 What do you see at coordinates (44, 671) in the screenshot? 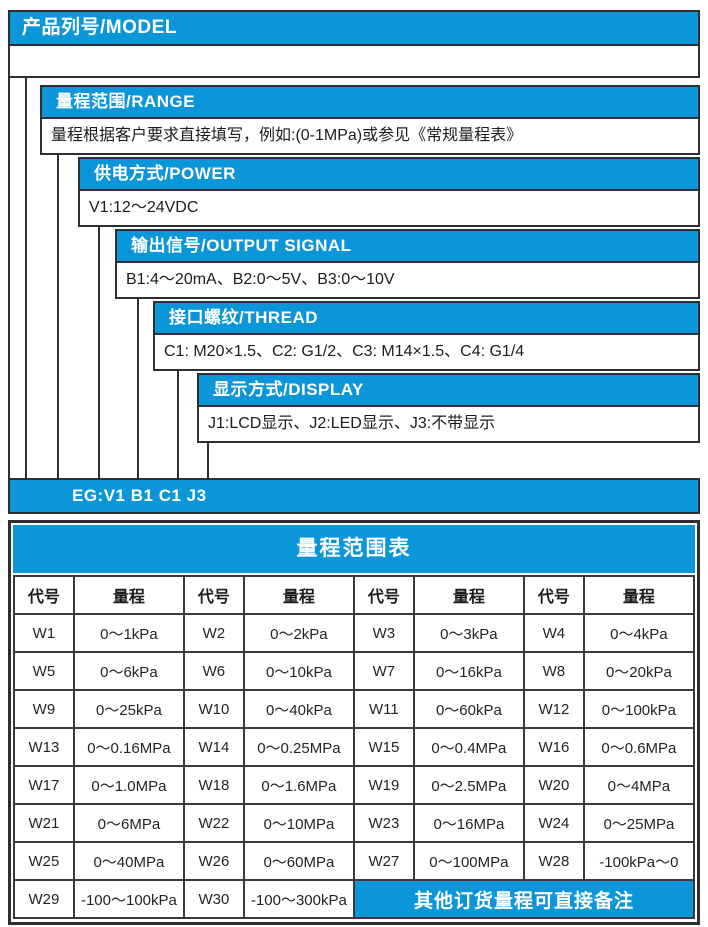
I see `code-cell: W5` at bounding box center [44, 671].